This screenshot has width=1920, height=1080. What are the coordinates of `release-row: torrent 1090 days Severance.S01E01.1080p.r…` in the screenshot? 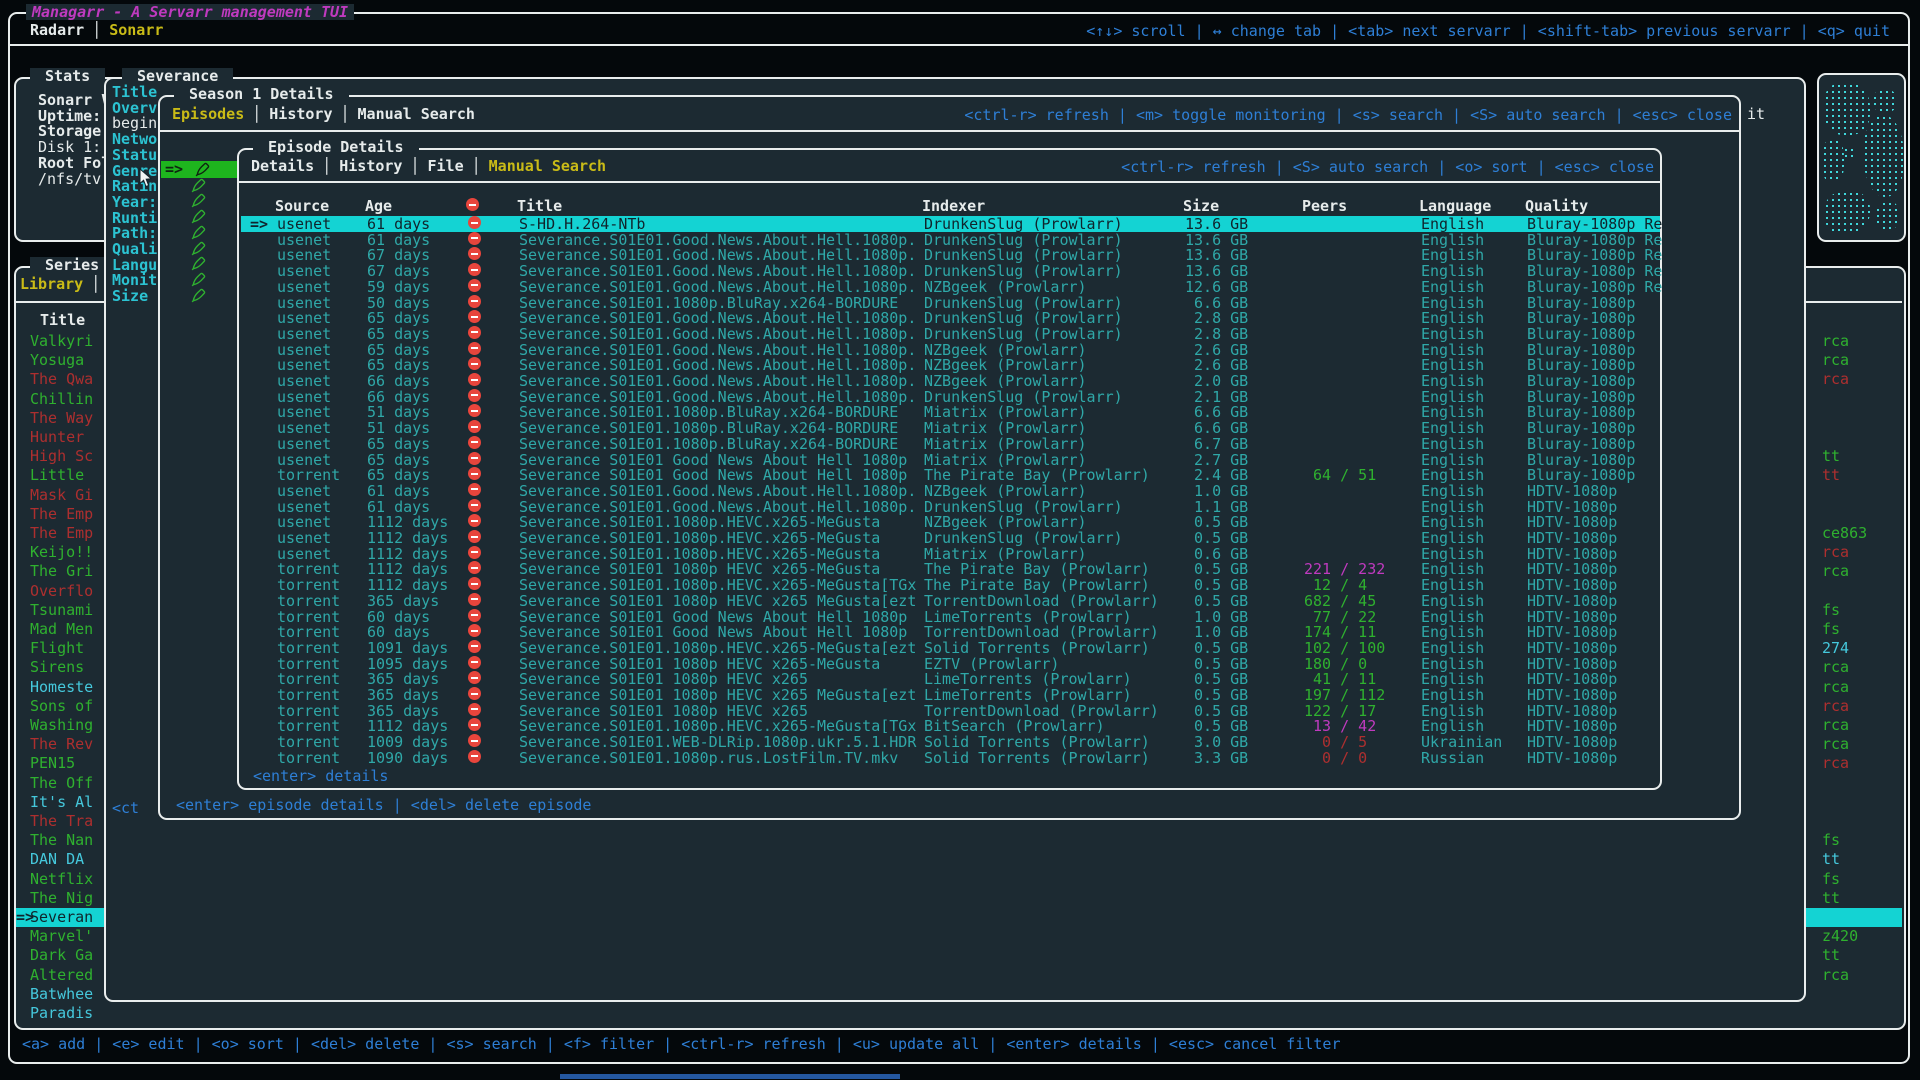 It's located at (950, 757).